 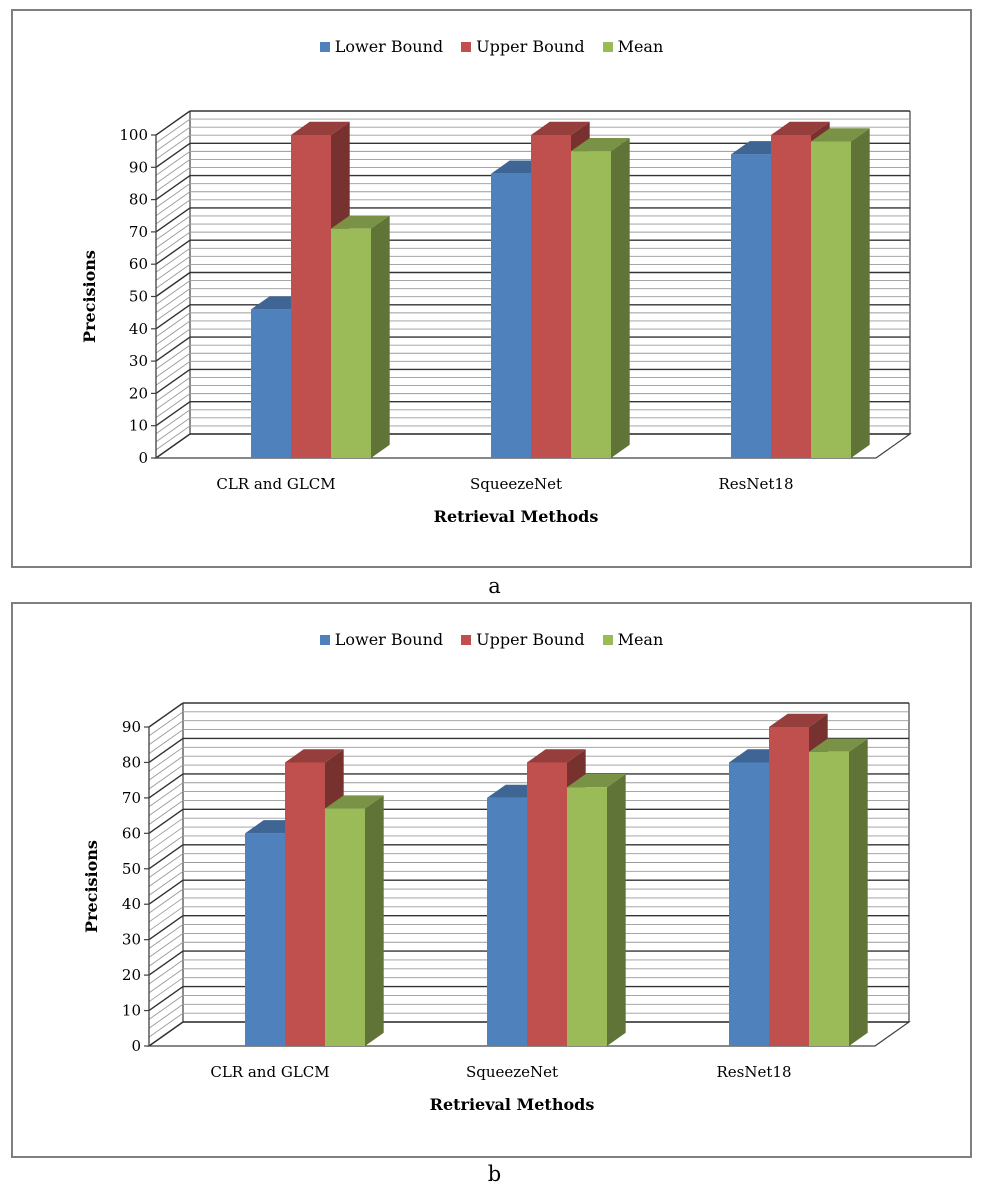 What do you see at coordinates (754, 1072) in the screenshot?
I see `x-tick-label: ResNet18` at bounding box center [754, 1072].